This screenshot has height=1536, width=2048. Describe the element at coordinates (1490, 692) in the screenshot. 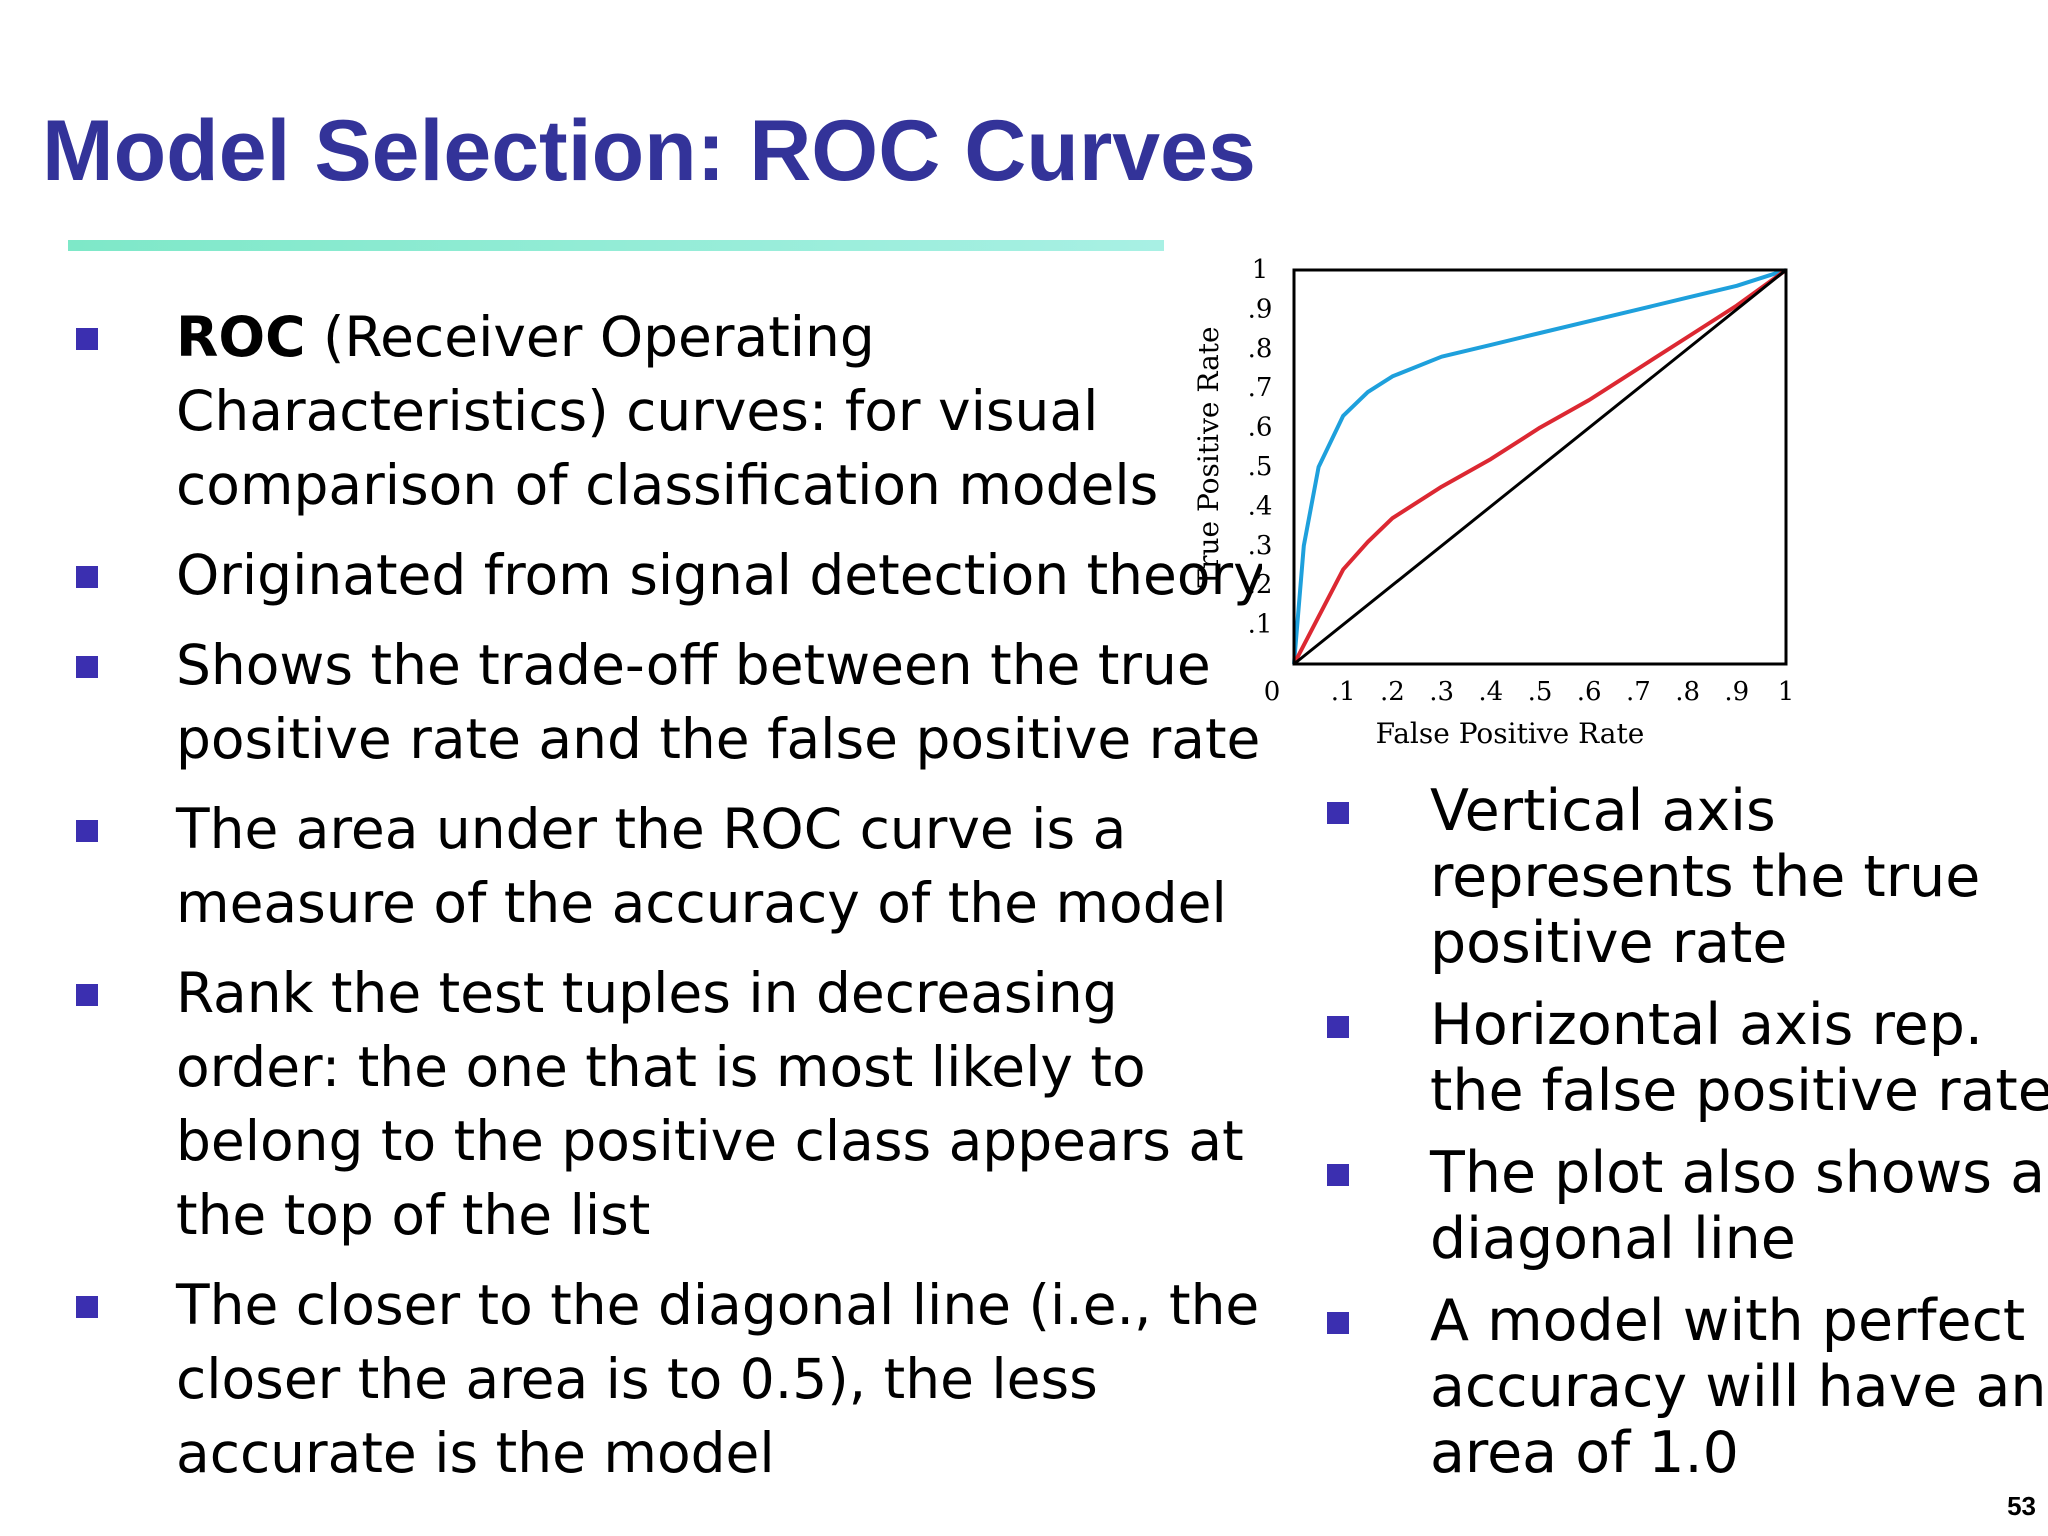

I see `x-tick-label: .4` at that location.